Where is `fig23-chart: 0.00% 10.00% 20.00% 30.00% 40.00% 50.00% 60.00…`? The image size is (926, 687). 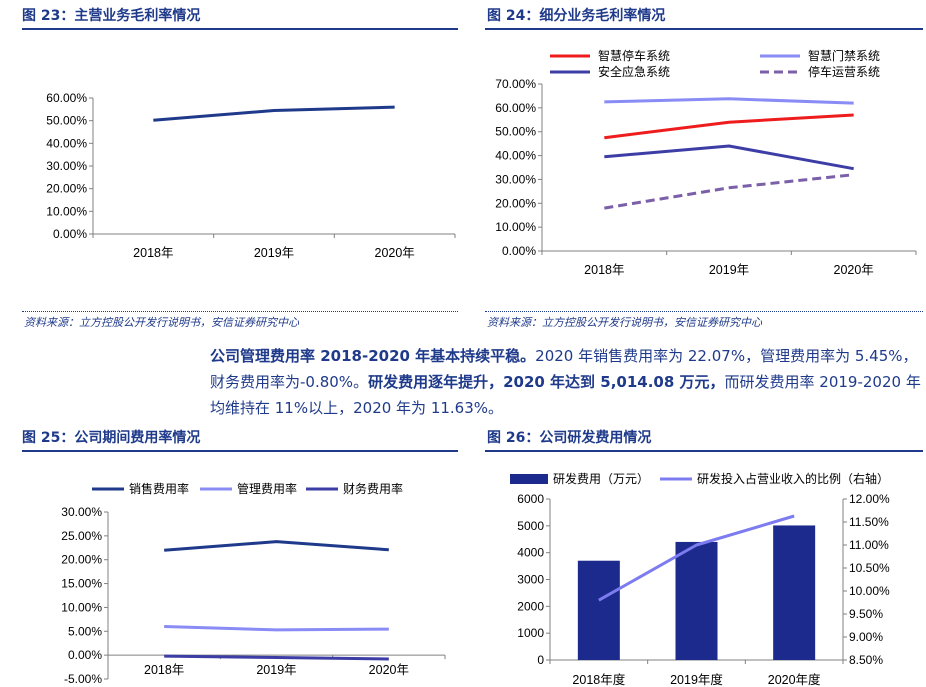
fig23-chart: 0.00% 10.00% 20.00% 30.00% 40.00% 50.00% 60.00… is located at coordinates (251, 175).